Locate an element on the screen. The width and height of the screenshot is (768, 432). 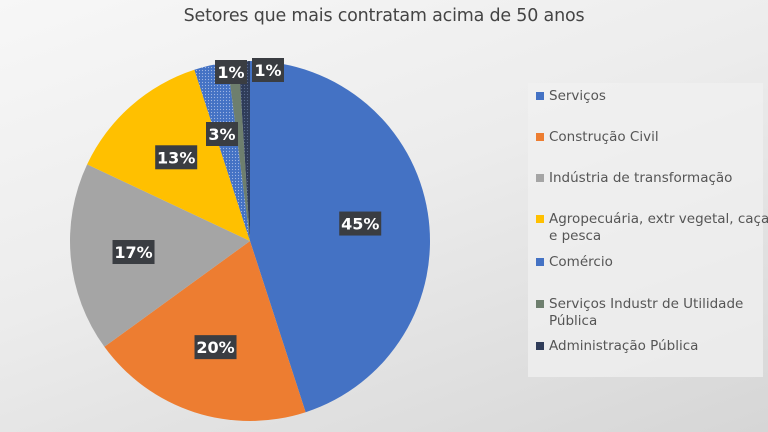
legend-label: Comércio is located at coordinates (581, 262).